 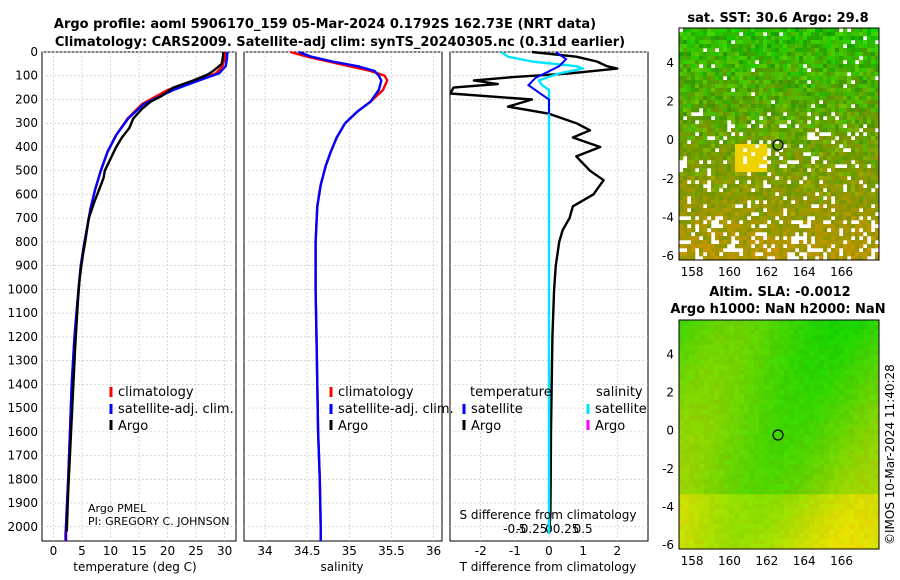 What do you see at coordinates (341, 567) in the screenshot?
I see `salinity-xlabel: salinity` at bounding box center [341, 567].